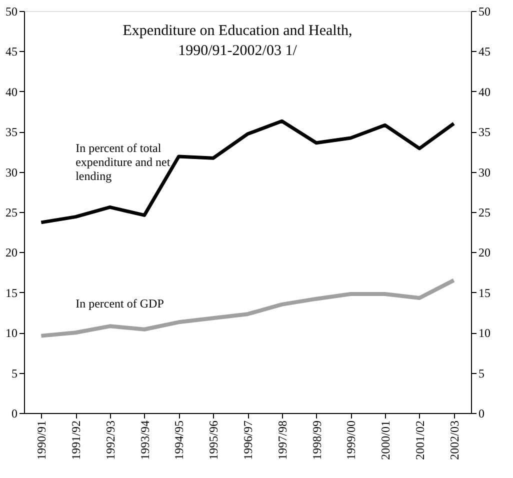  What do you see at coordinates (41, 440) in the screenshot?
I see `x-tick-label: 1990/91` at bounding box center [41, 440].